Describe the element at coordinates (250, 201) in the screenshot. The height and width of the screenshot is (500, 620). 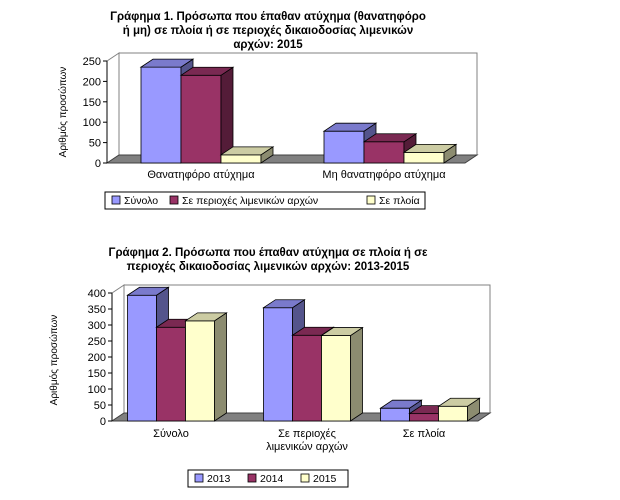
I see `legend-label: Σε περιοχές λιμενικών αρχών` at that location.